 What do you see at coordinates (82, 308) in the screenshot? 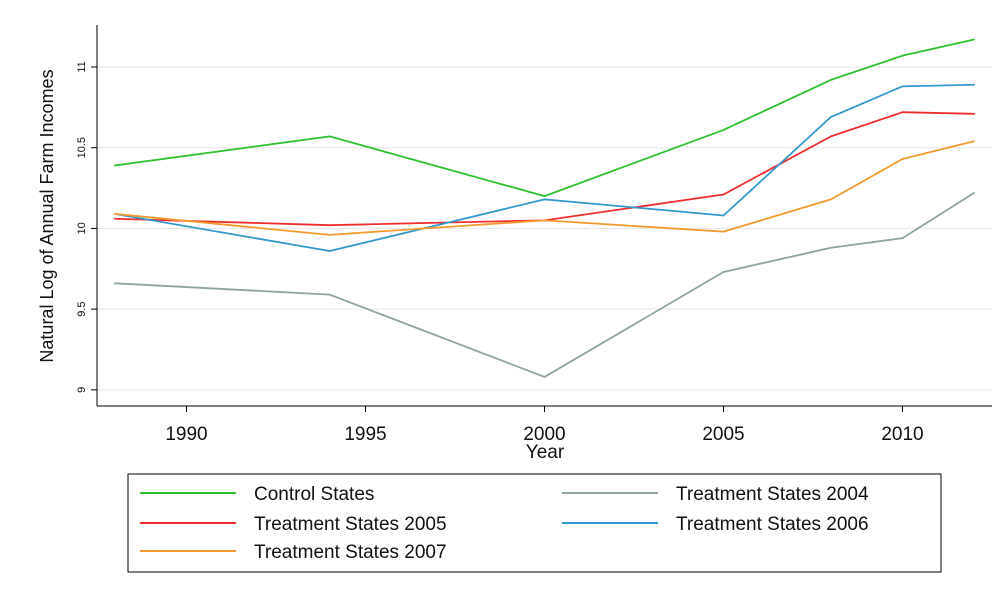
I see `y-tick-label: 9.5` at bounding box center [82, 308].